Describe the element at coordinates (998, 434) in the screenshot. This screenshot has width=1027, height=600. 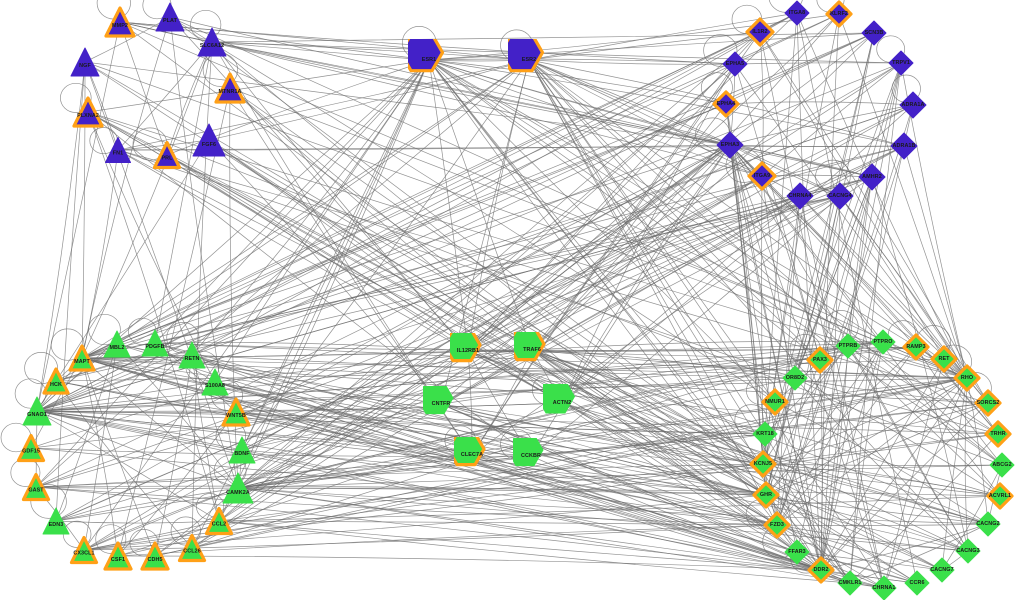
I see `graph-node-trhr: TRHR` at that location.